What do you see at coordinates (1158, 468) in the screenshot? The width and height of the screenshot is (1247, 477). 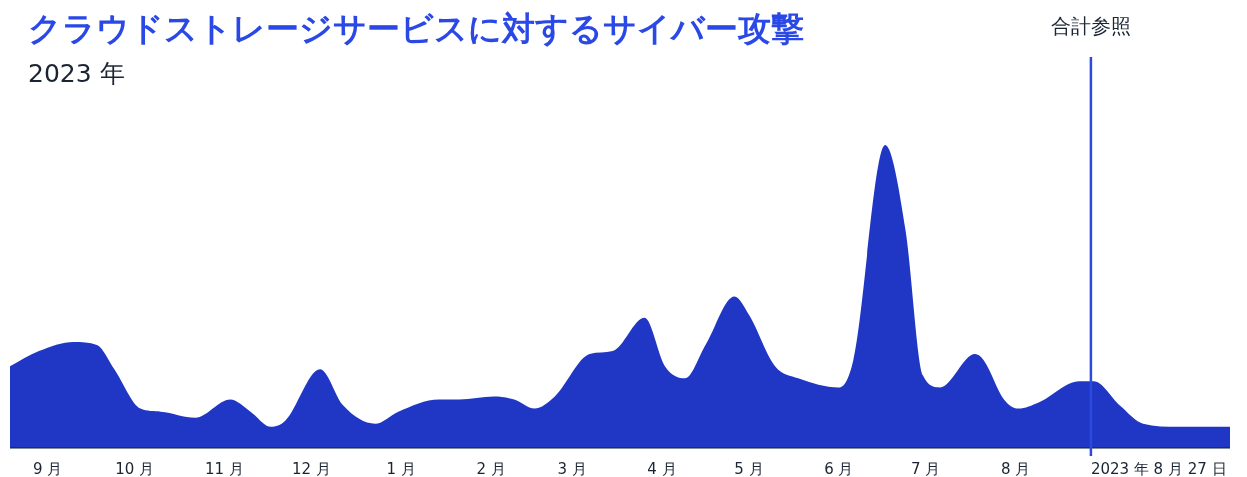 I see `annotation: 2023 年 8 月 27 日` at bounding box center [1158, 468].